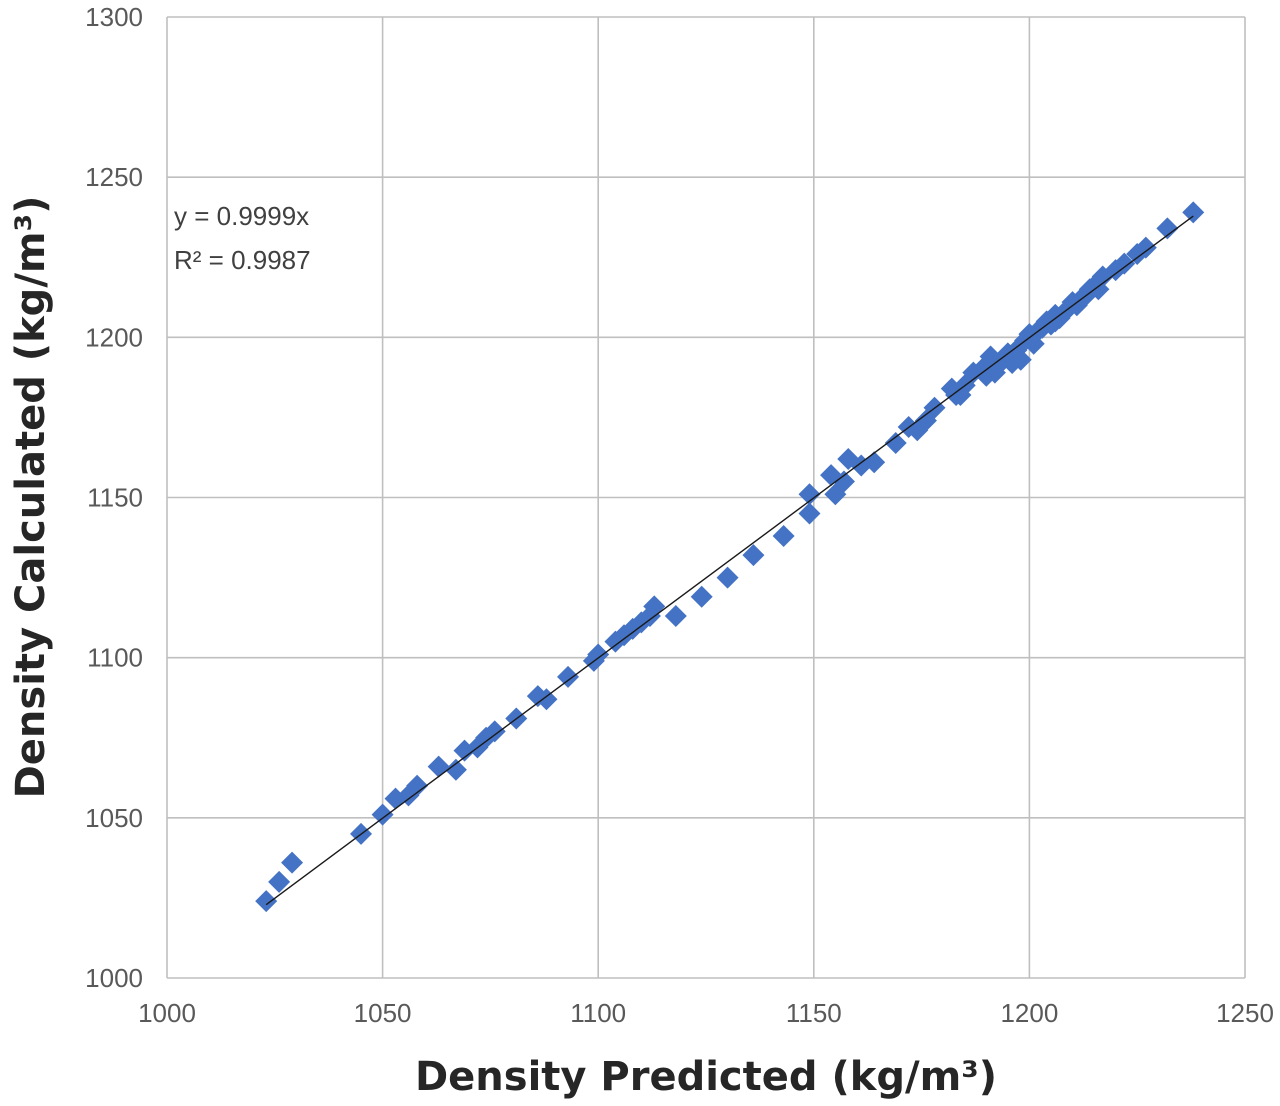 The height and width of the screenshot is (1106, 1280). I want to click on y-axis-title: Density Calculated (kg/m³), so click(31, 497).